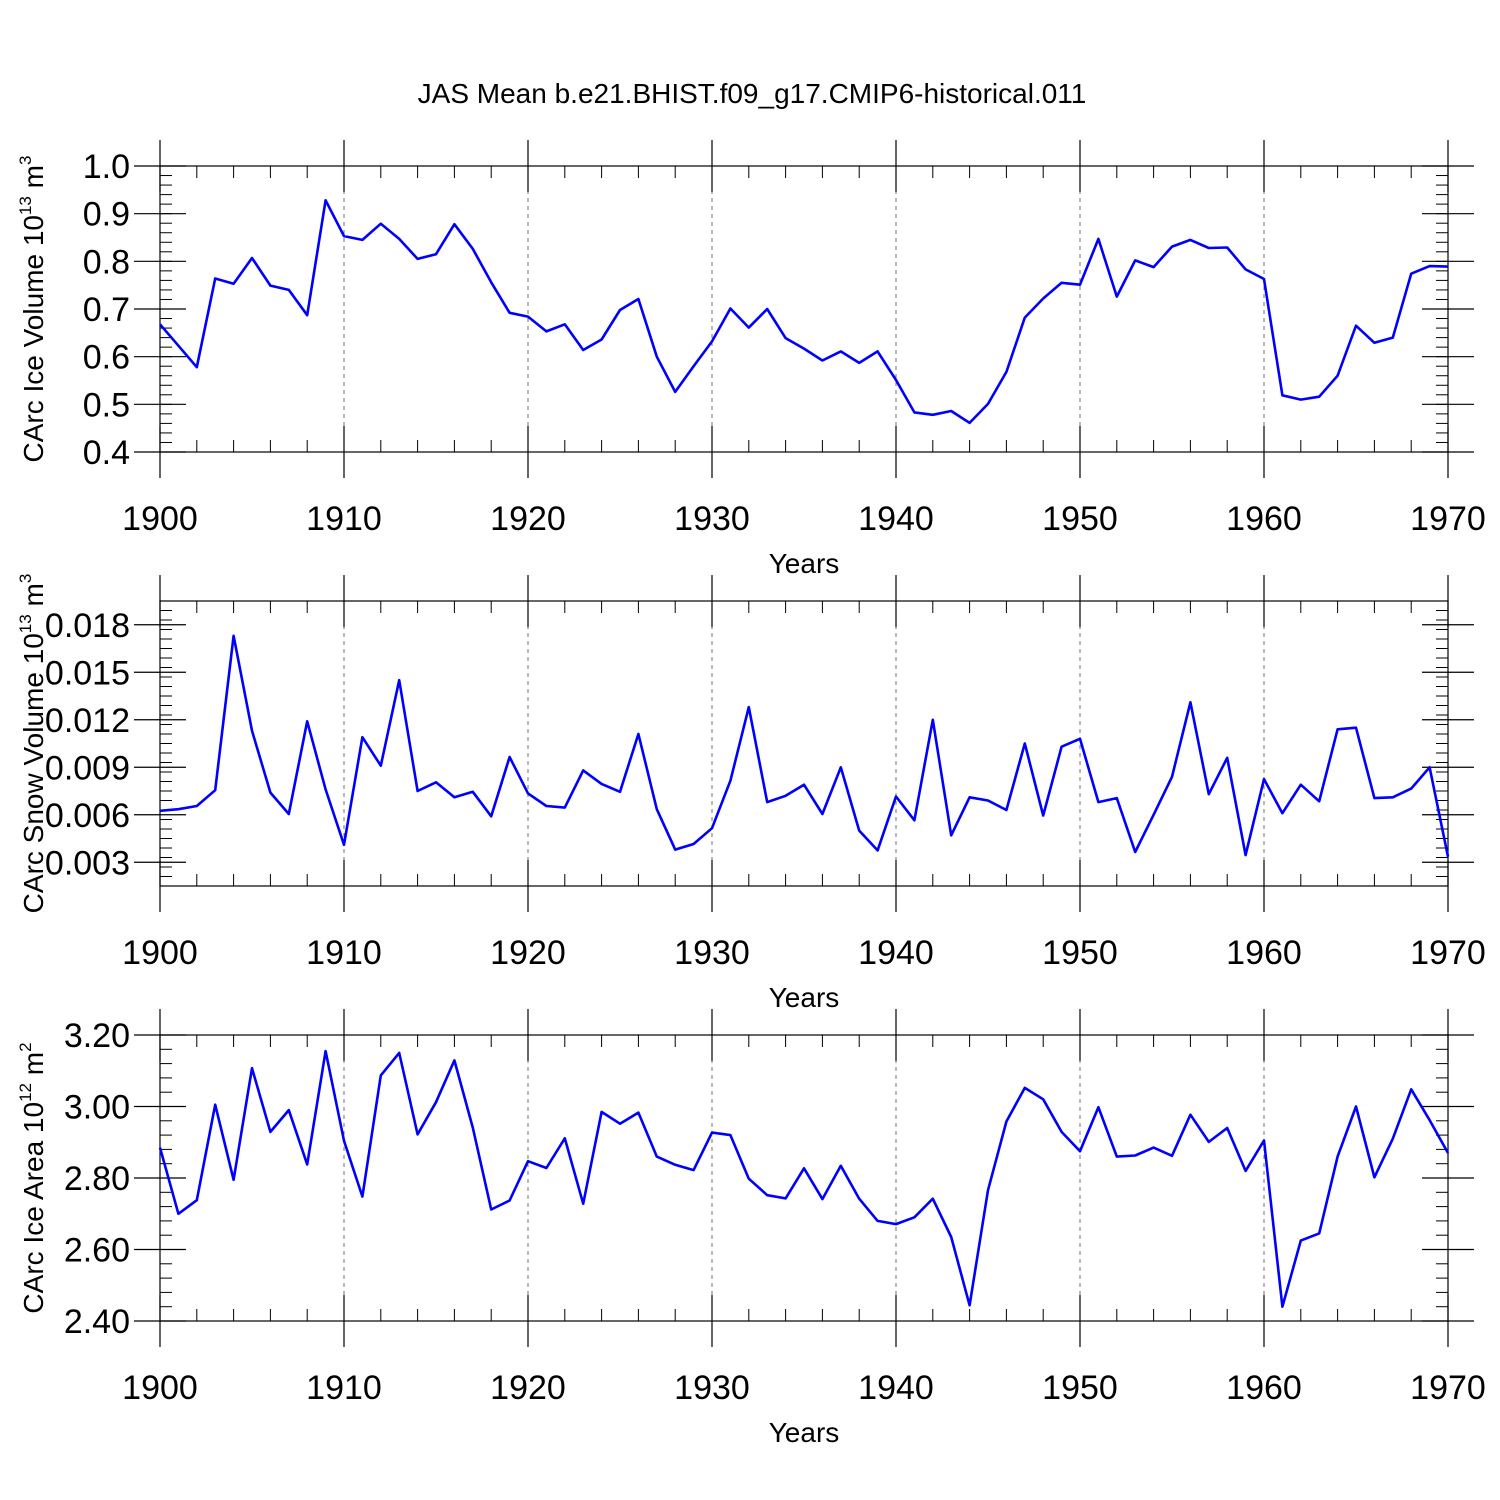 This screenshot has height=1500, width=1500. Describe the element at coordinates (106, 262) in the screenshot. I see `y-tick-label: 0.8` at that location.